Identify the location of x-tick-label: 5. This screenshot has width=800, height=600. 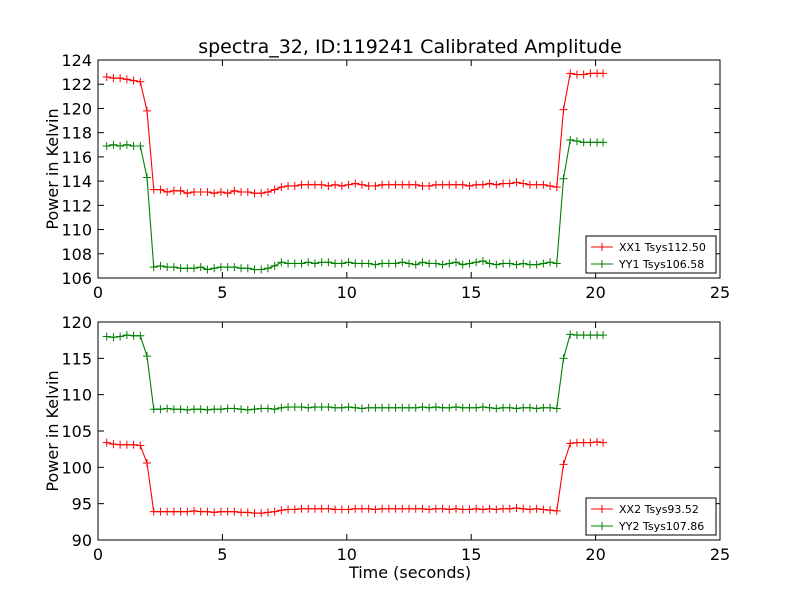
(222, 554).